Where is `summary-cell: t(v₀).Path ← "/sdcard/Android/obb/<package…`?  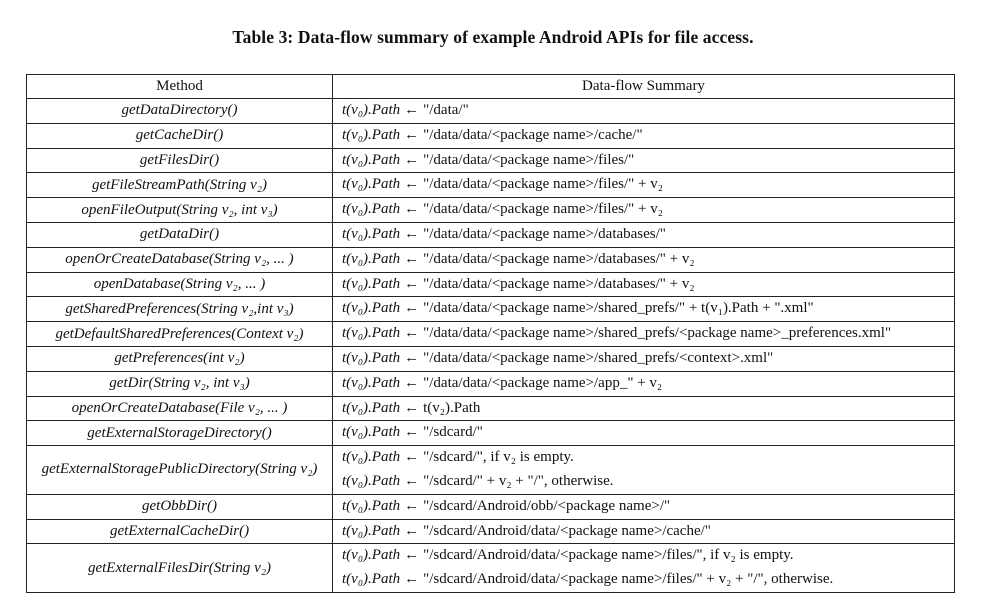
summary-cell: t(v₀).Path ← "/sdcard/Android/obb/<package… is located at coordinates (643, 506).